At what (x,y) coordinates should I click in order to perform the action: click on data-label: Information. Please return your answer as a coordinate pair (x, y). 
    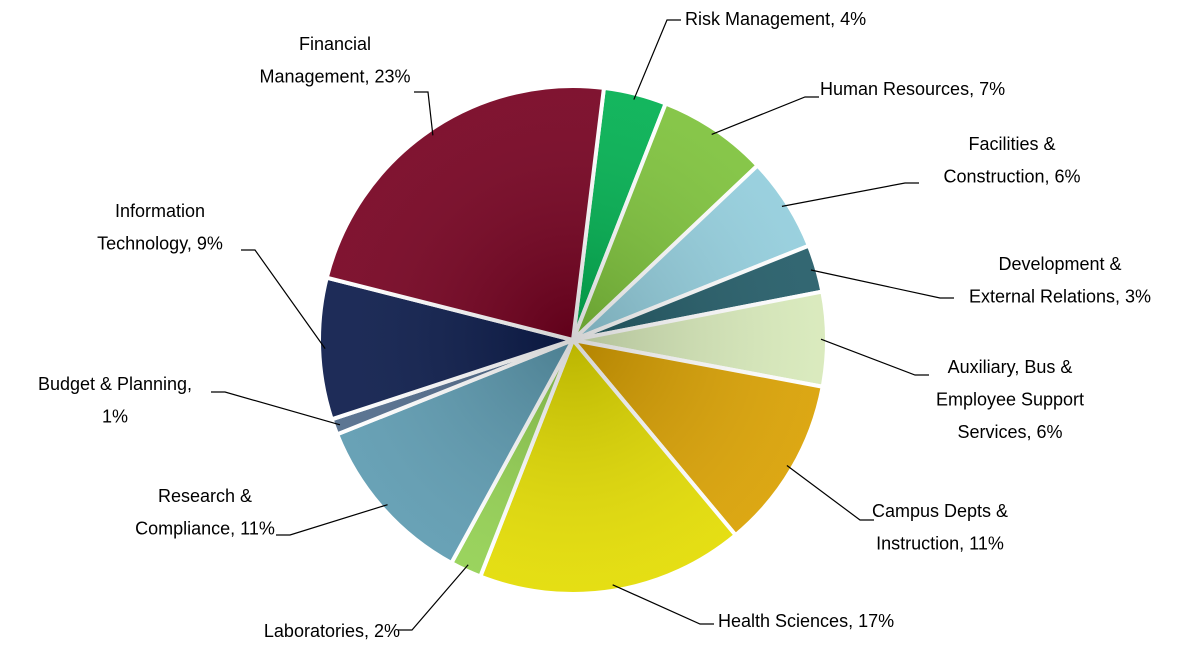
    Looking at the image, I should click on (160, 211).